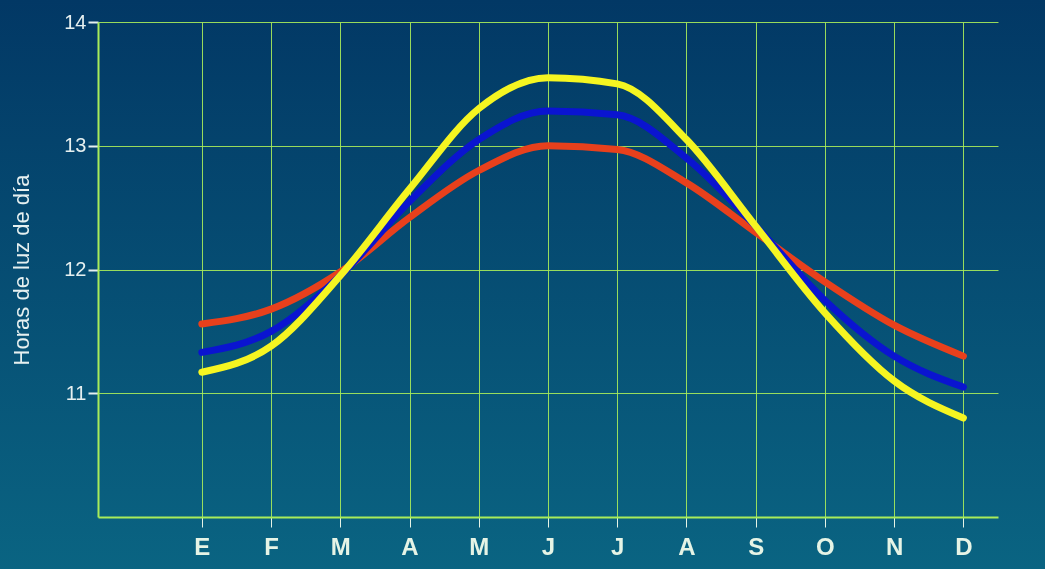  I want to click on y-axis-title: Horas de luz de día, so click(22, 269).